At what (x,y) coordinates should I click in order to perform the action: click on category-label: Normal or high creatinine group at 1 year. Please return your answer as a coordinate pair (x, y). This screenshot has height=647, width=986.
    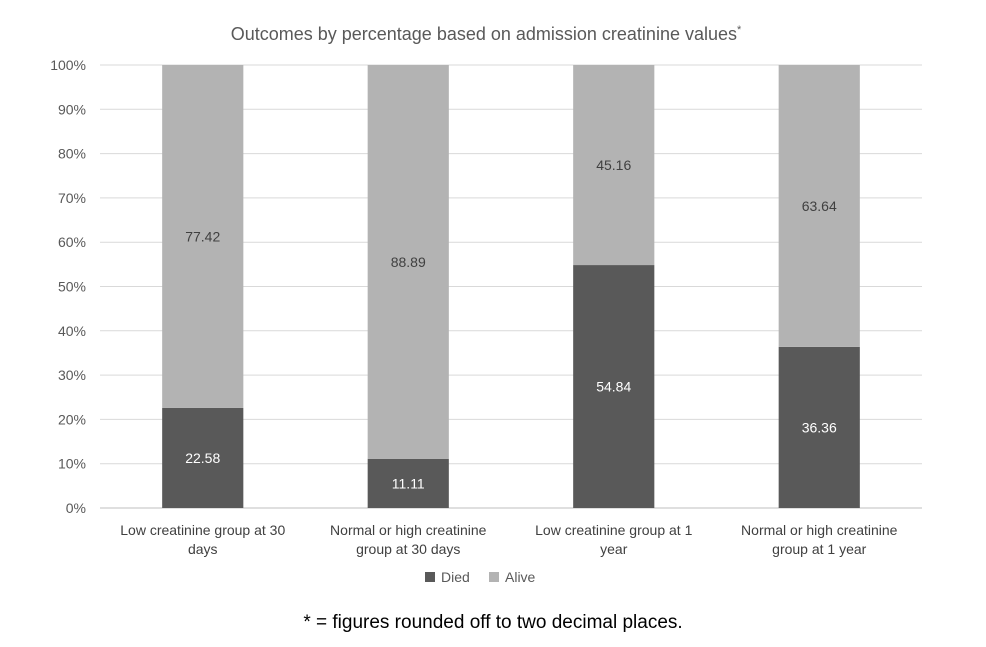
    Looking at the image, I should click on (819, 539).